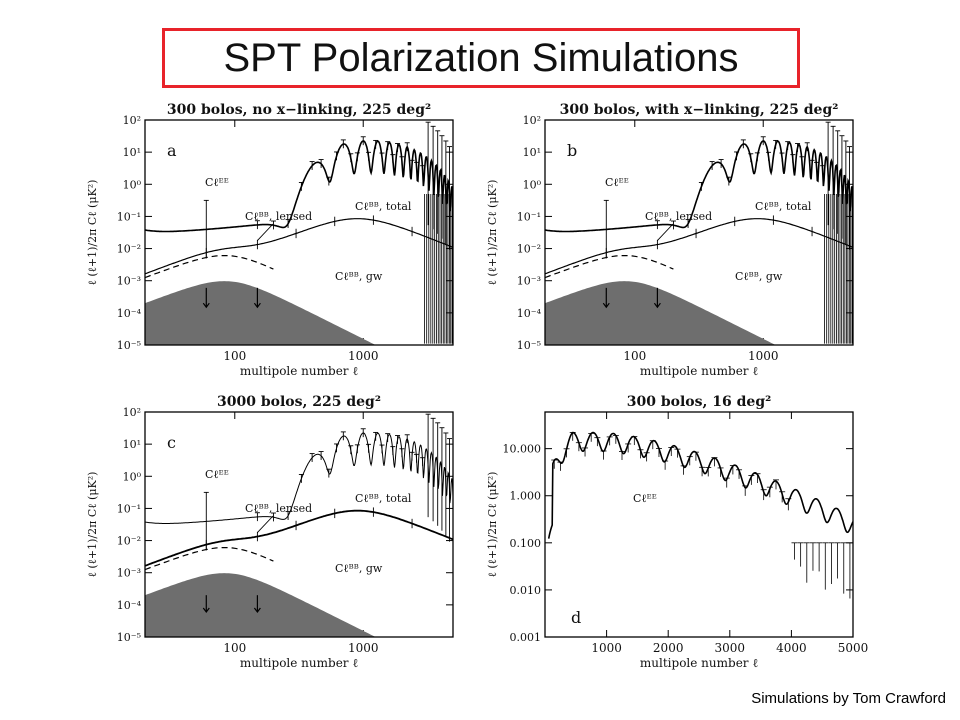 The width and height of the screenshot is (960, 720). I want to click on y-tick-label: 1.000, so click(526, 496).